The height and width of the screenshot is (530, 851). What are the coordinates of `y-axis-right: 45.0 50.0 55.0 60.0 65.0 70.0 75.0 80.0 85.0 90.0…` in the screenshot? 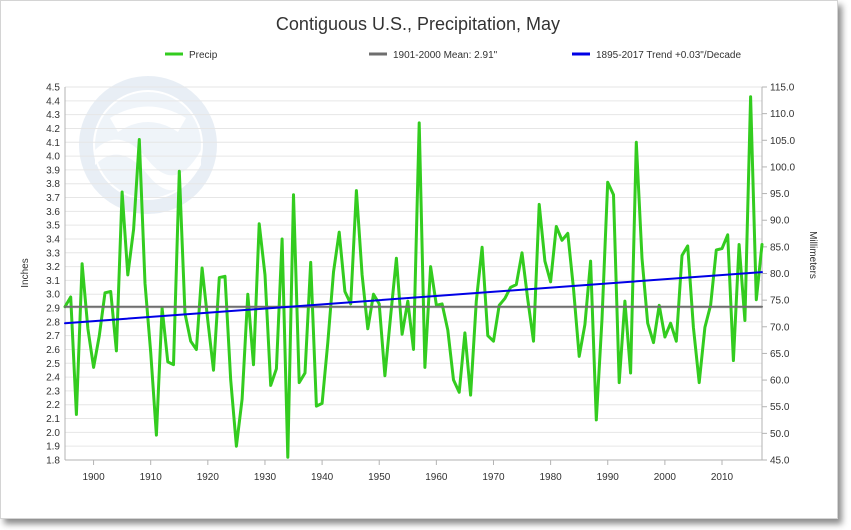 It's located at (778, 275).